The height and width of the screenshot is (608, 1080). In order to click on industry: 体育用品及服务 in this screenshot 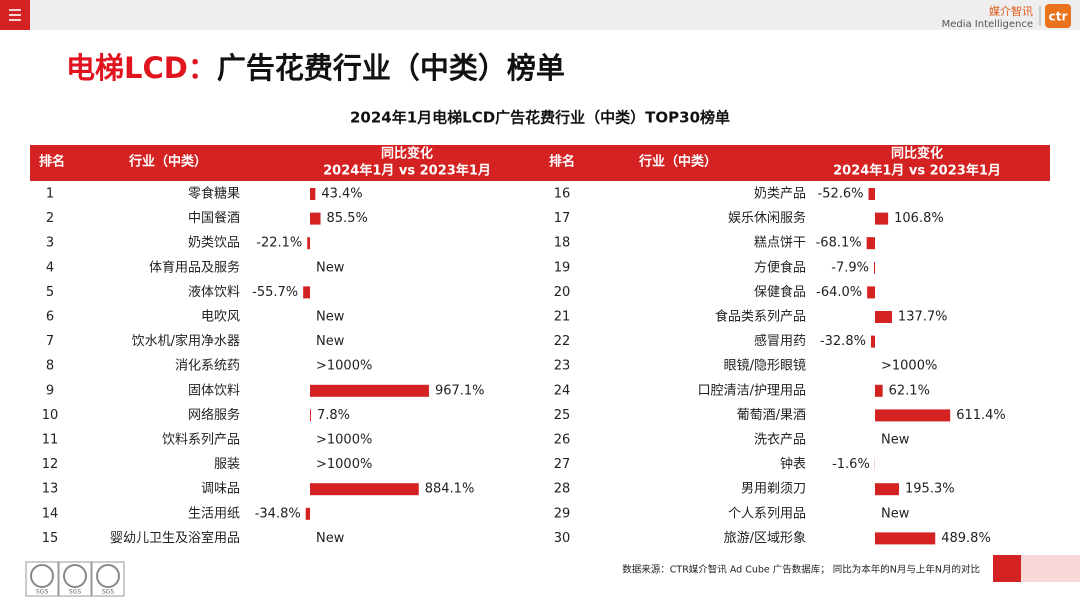, I will do `click(194, 267)`.